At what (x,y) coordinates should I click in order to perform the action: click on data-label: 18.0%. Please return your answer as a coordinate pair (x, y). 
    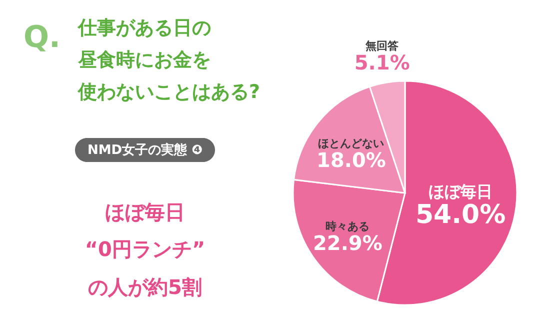
    Looking at the image, I should click on (351, 160).